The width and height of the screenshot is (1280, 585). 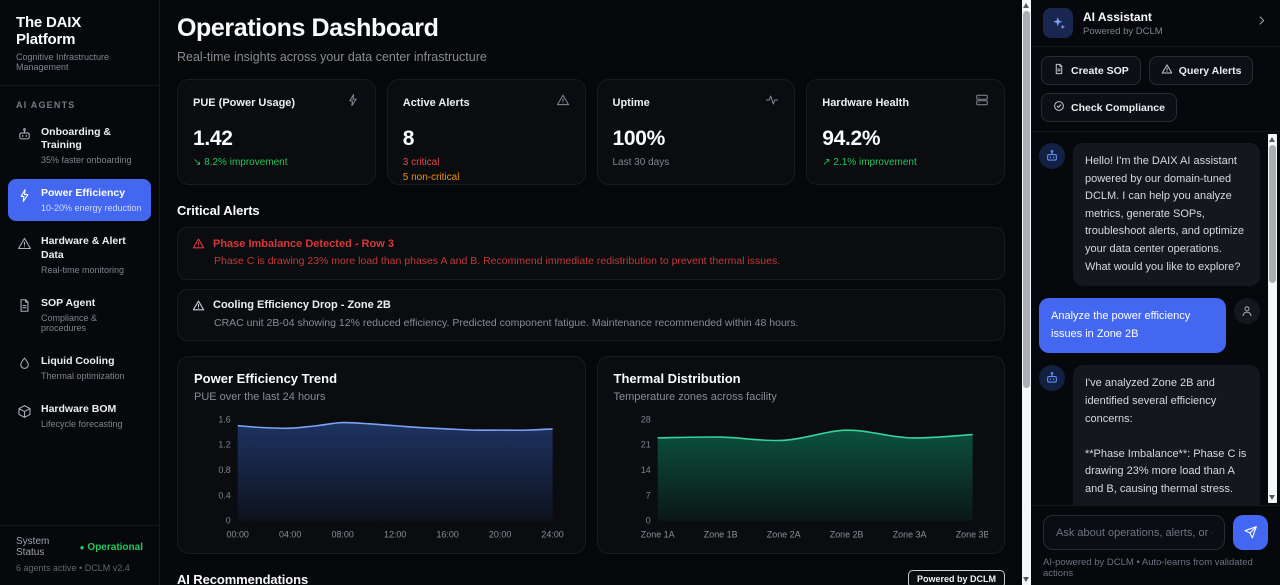 I want to click on sidebar-item-power-efficiency: Power Efficiency 10-20% energy reduction, so click(x=79, y=200).